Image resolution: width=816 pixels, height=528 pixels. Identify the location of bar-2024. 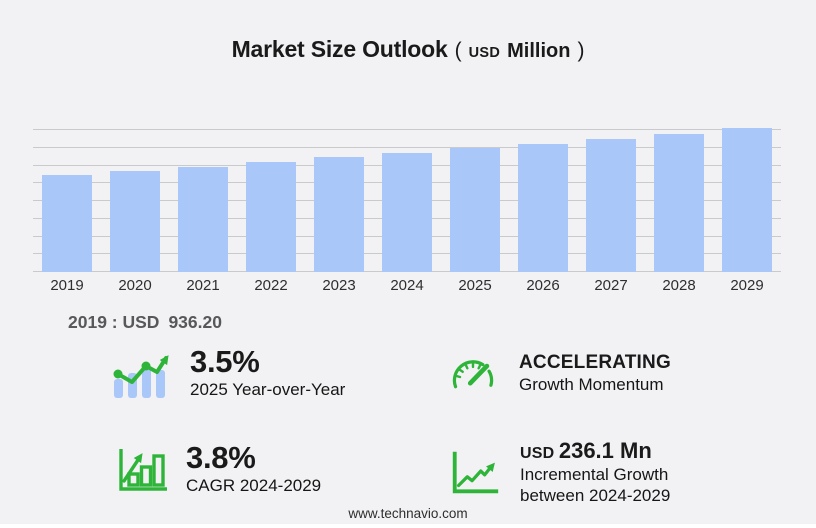
(407, 212).